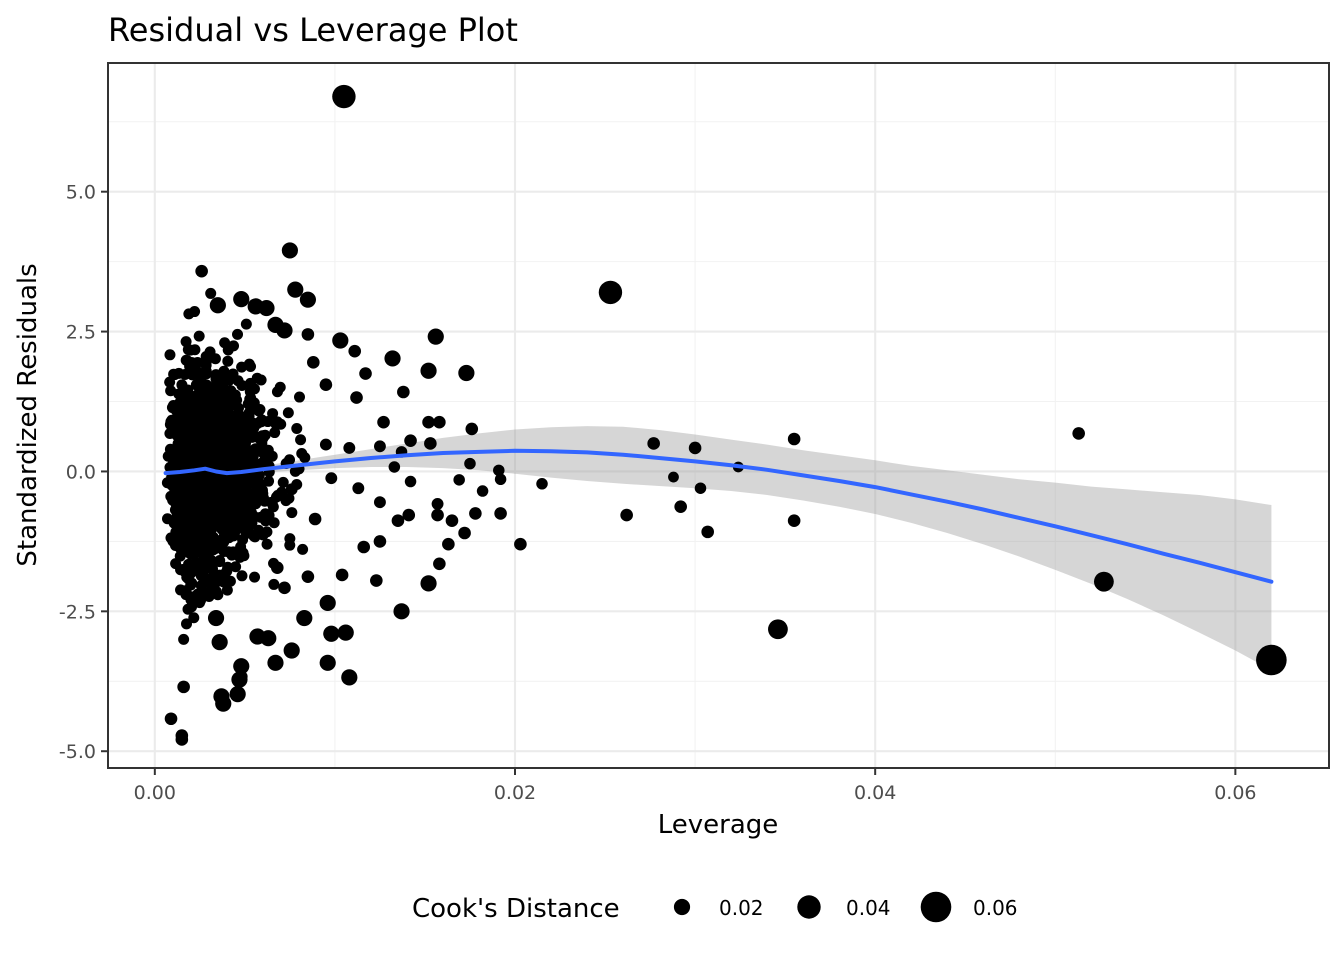 This screenshot has width=1344, height=965. What do you see at coordinates (313, 30) in the screenshot?
I see `chart-title: Residual vs Leverage Plot` at bounding box center [313, 30].